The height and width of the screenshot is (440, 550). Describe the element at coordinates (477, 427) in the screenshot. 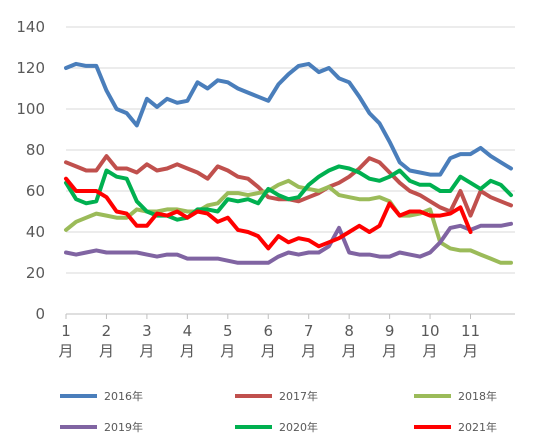

I see `legend-label: 2021年` at that location.